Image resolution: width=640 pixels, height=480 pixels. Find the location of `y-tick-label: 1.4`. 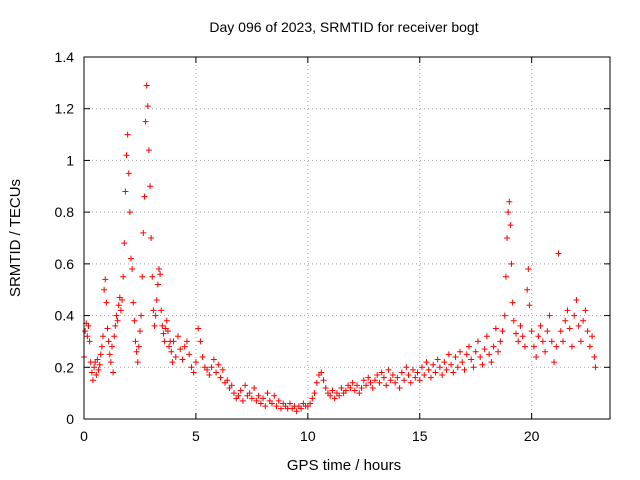

y-tick-label: 1.4 is located at coordinates (65, 57).